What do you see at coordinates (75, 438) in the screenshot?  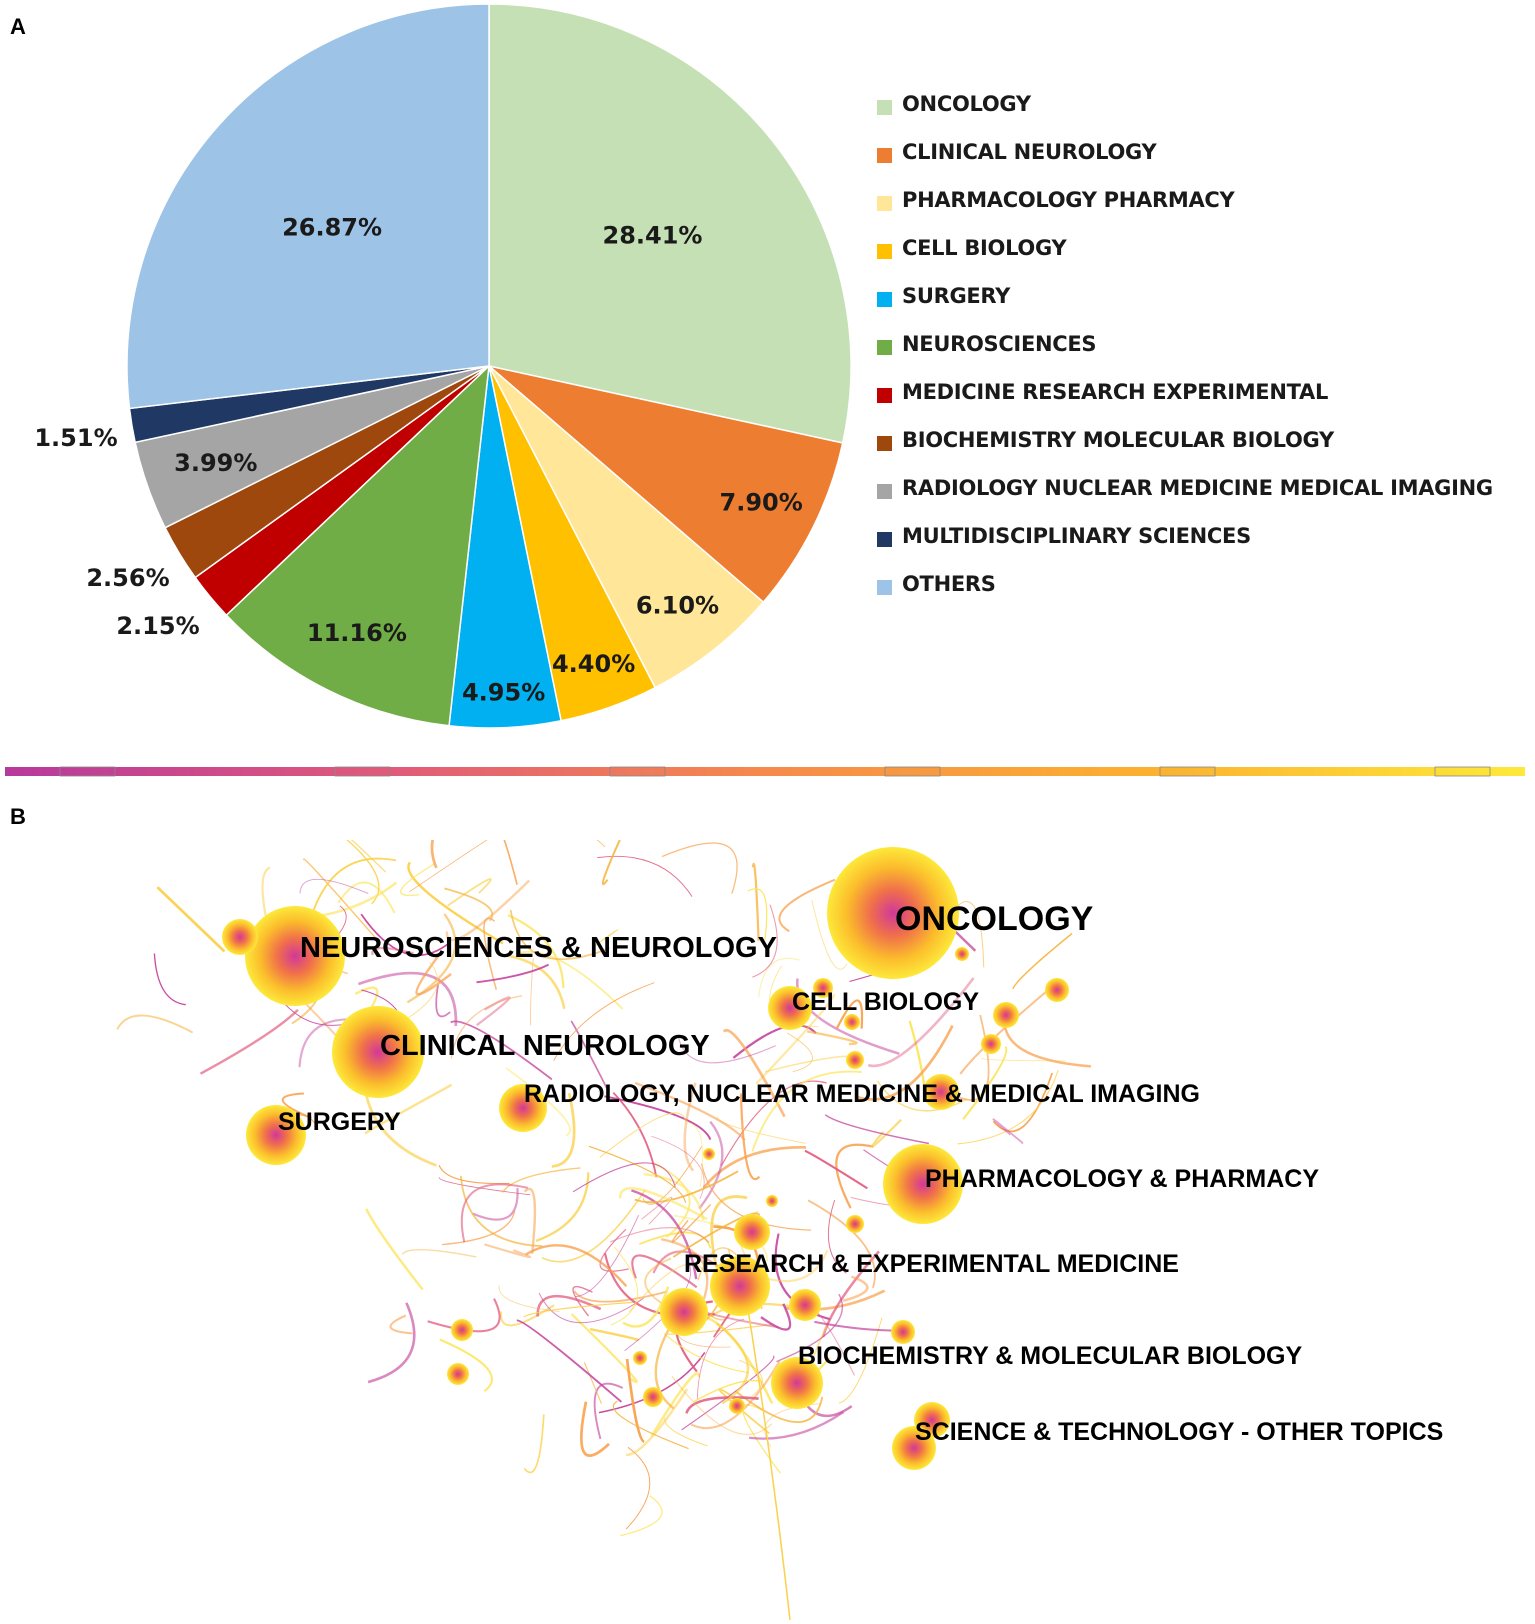 I see `pie-data-label: 1.51%` at bounding box center [75, 438].